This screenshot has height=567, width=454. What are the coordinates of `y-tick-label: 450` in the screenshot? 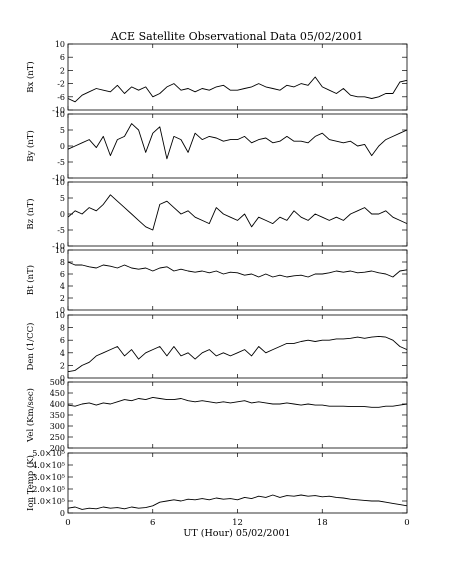 It's located at (57, 393).